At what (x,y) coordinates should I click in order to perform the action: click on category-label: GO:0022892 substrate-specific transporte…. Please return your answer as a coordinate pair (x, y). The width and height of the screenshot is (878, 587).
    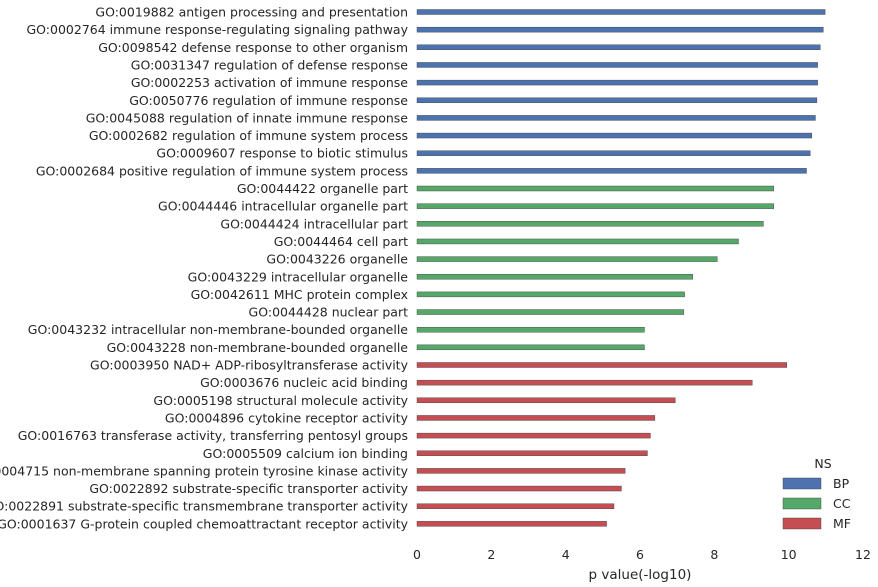
    Looking at the image, I should click on (248, 488).